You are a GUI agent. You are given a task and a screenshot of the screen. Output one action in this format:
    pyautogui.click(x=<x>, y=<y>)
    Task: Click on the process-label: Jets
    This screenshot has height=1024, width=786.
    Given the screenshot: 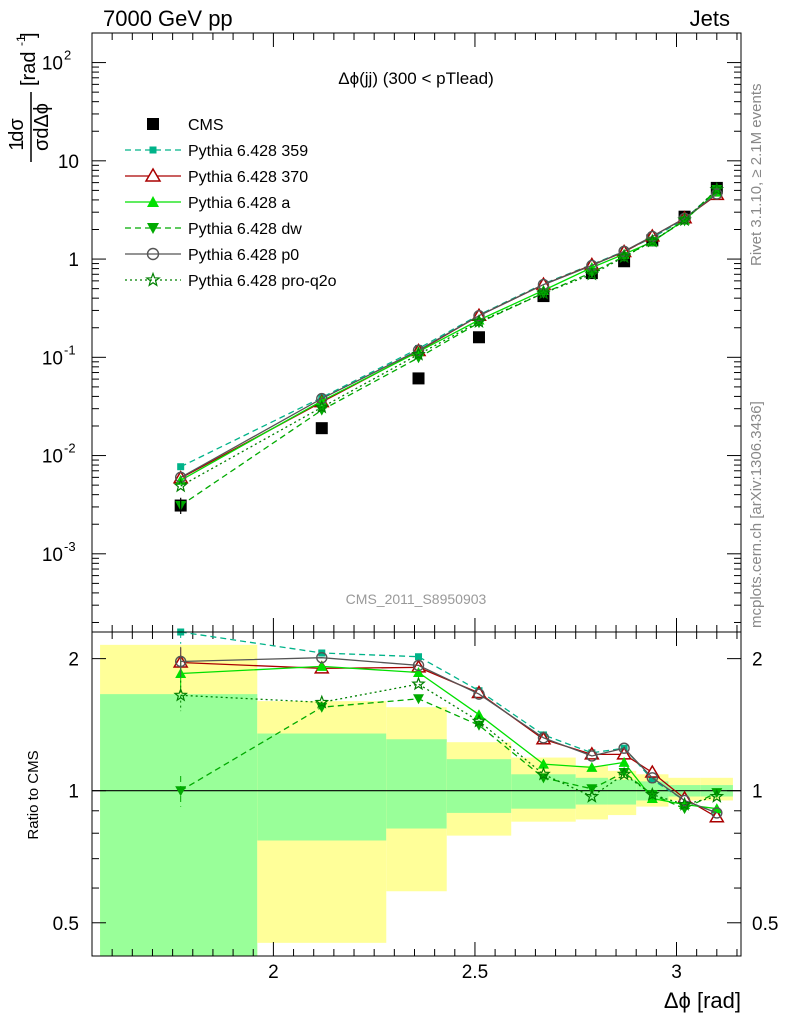 What is the action you would take?
    pyautogui.click(x=709, y=18)
    